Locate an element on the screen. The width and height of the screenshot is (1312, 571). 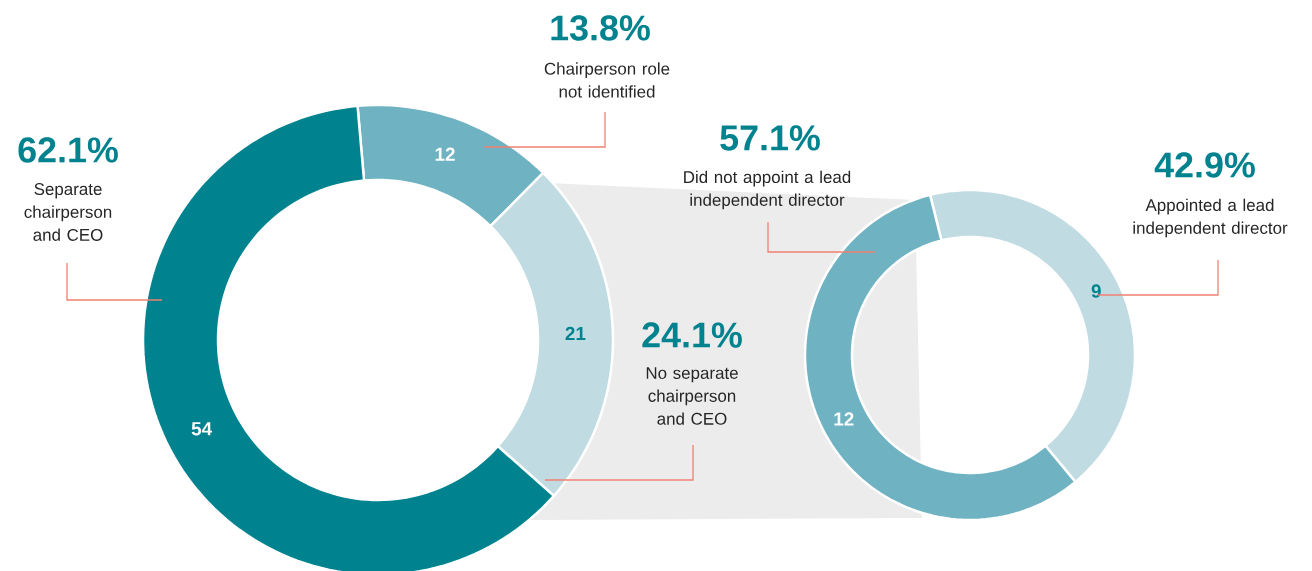
text: 42.9% is located at coordinates (1204, 165).